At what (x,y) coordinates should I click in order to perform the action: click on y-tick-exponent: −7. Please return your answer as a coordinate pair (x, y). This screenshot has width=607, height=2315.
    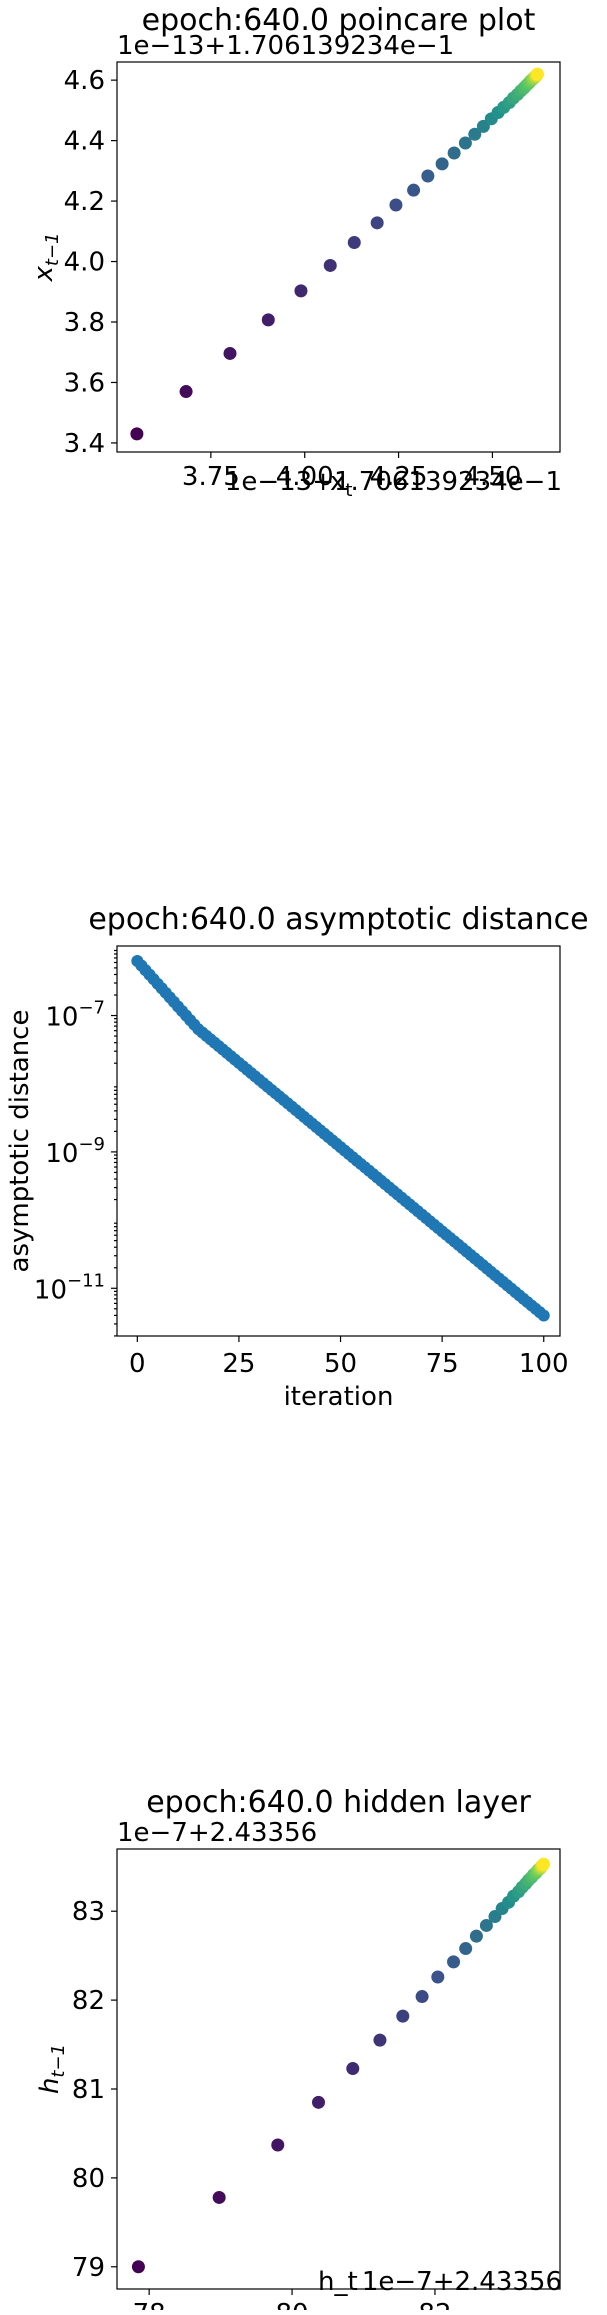
    Looking at the image, I should click on (91, 1008).